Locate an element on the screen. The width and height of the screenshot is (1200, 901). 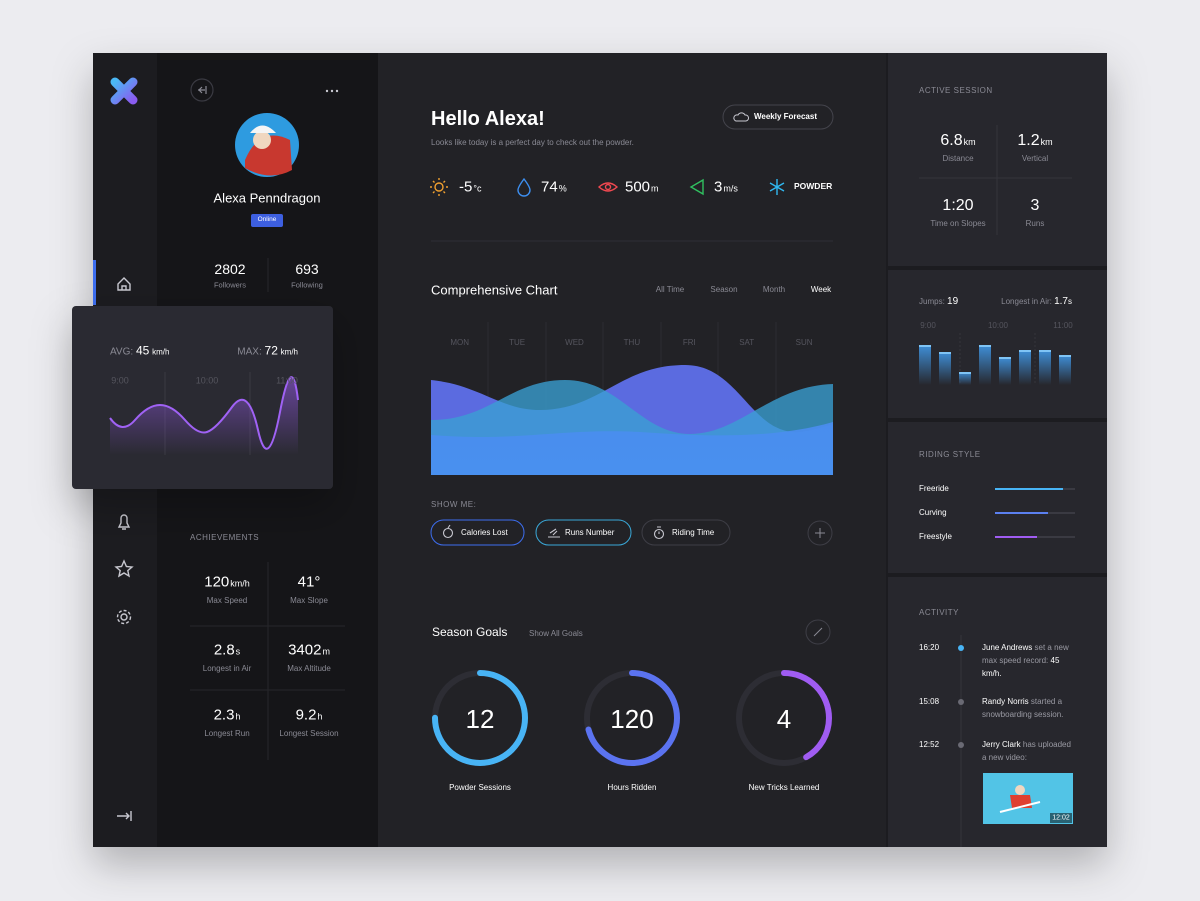
value: 3 is located at coordinates (718, 187).